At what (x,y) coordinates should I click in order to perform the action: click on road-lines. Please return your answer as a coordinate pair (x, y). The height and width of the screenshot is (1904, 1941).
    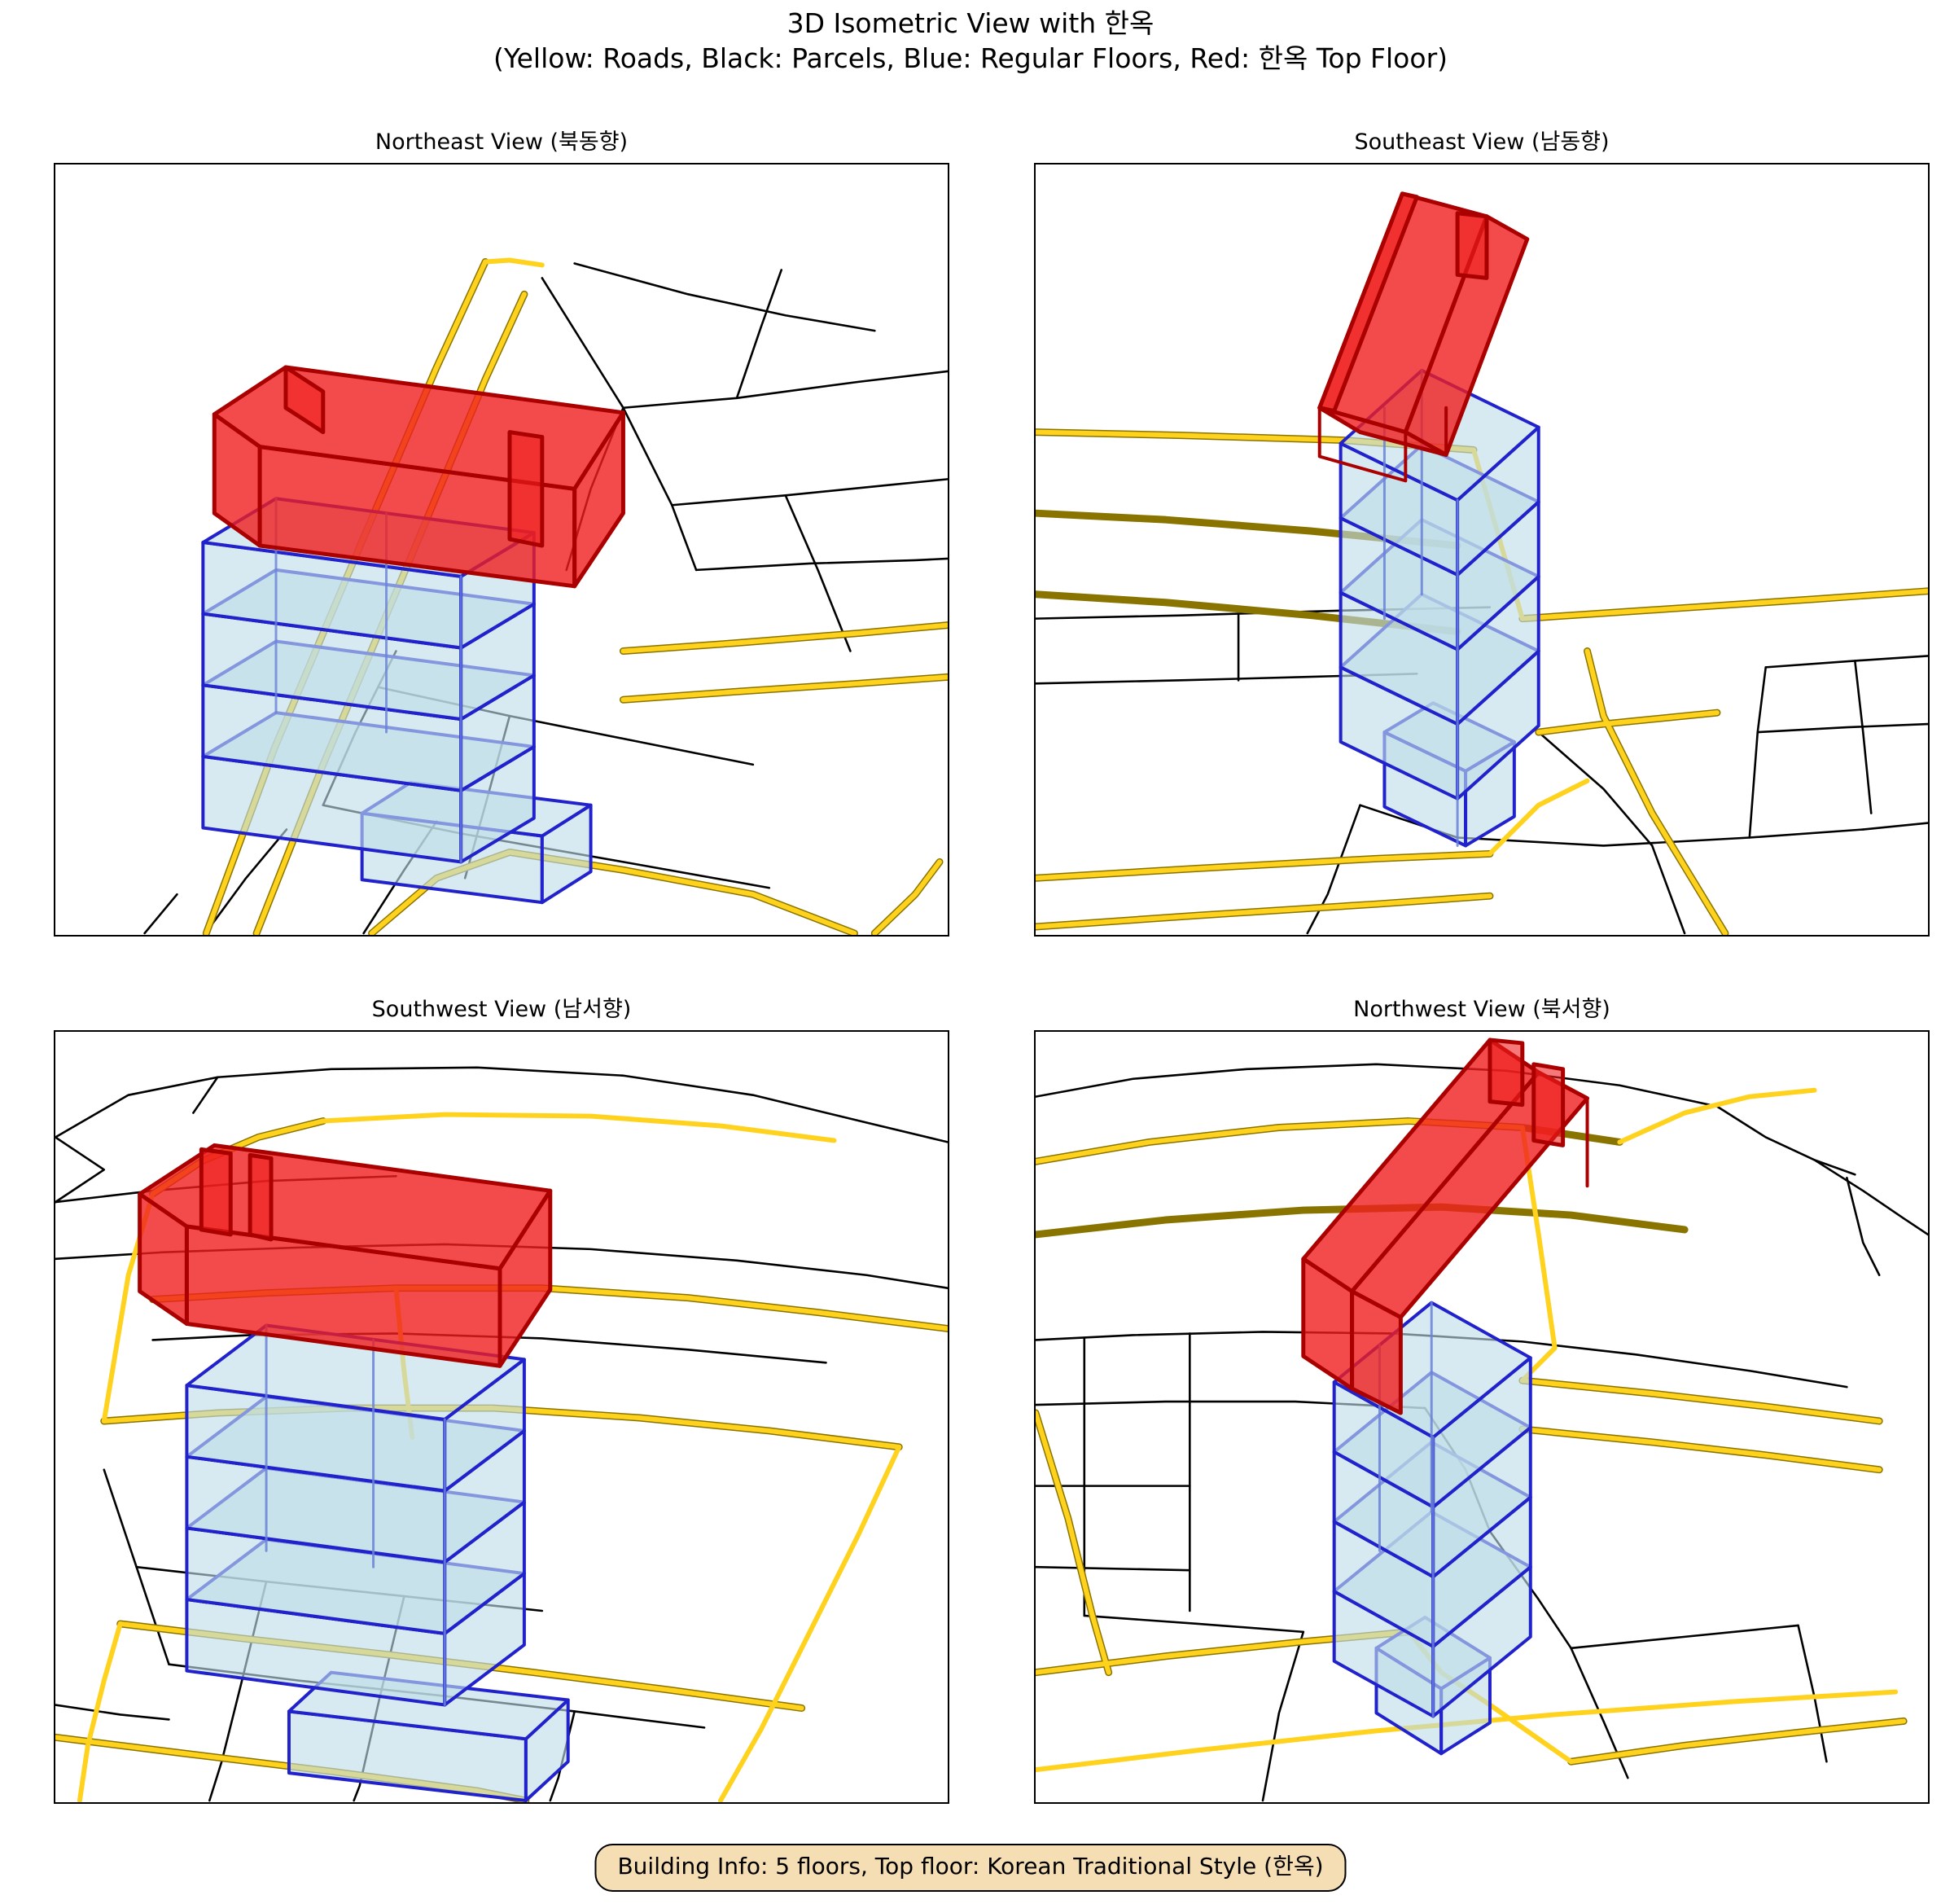
    Looking at the image, I should click on (1482, 682).